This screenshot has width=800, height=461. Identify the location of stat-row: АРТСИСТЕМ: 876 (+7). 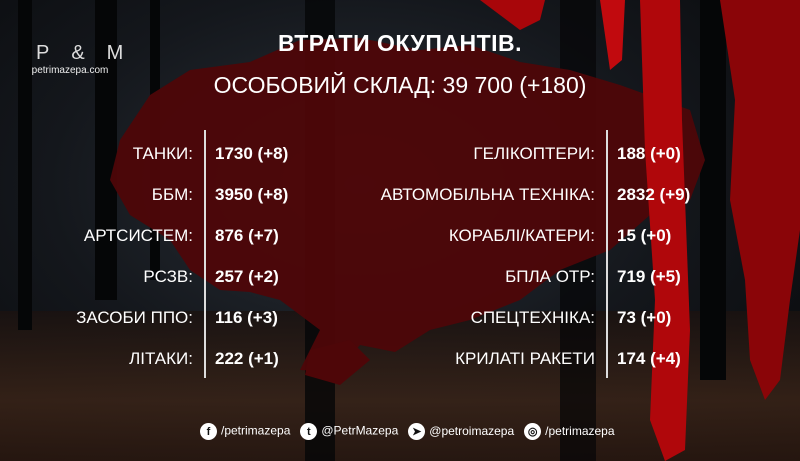
(144, 235).